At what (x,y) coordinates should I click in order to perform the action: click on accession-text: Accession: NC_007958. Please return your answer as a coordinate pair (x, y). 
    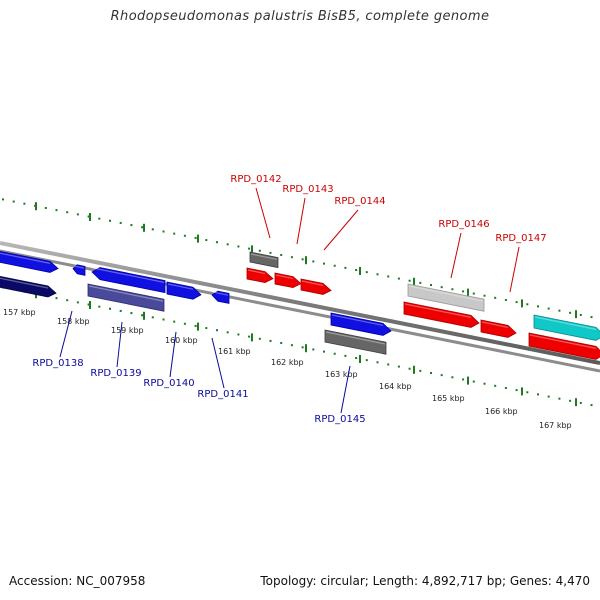
    Looking at the image, I should click on (77, 581).